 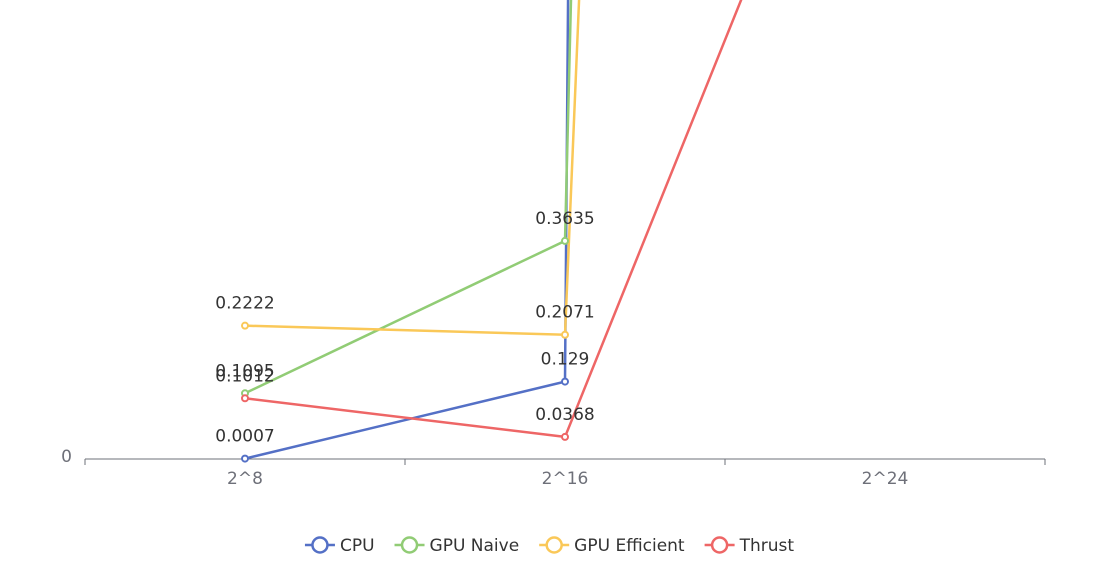 I want to click on legend-item: GPU Efficient, so click(x=612, y=546).